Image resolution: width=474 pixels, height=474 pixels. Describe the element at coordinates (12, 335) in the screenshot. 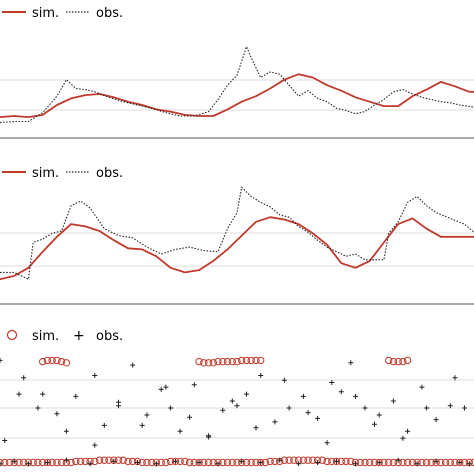

I see `legend-sim-marker` at that location.